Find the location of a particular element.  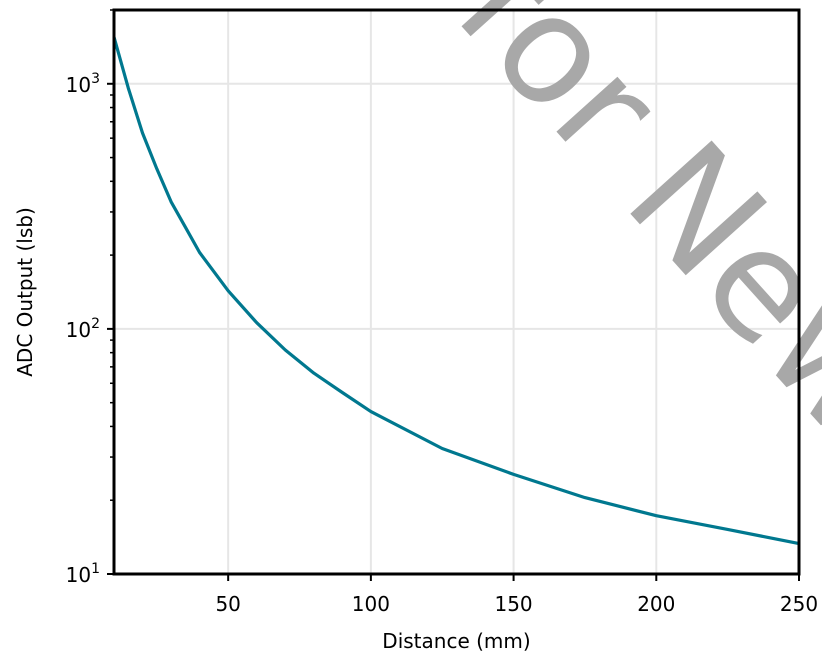

x-tick-label: 100 is located at coordinates (371, 604).